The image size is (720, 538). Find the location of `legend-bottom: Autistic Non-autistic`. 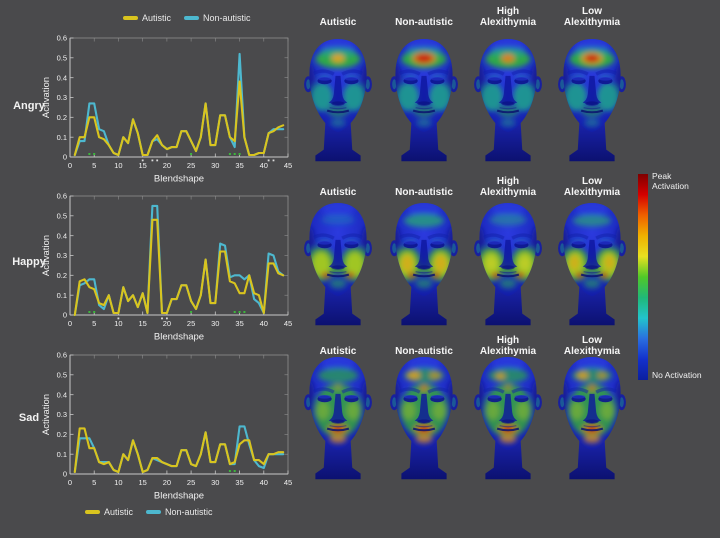

legend-bottom: Autistic Non-autistic is located at coordinates (149, 512).